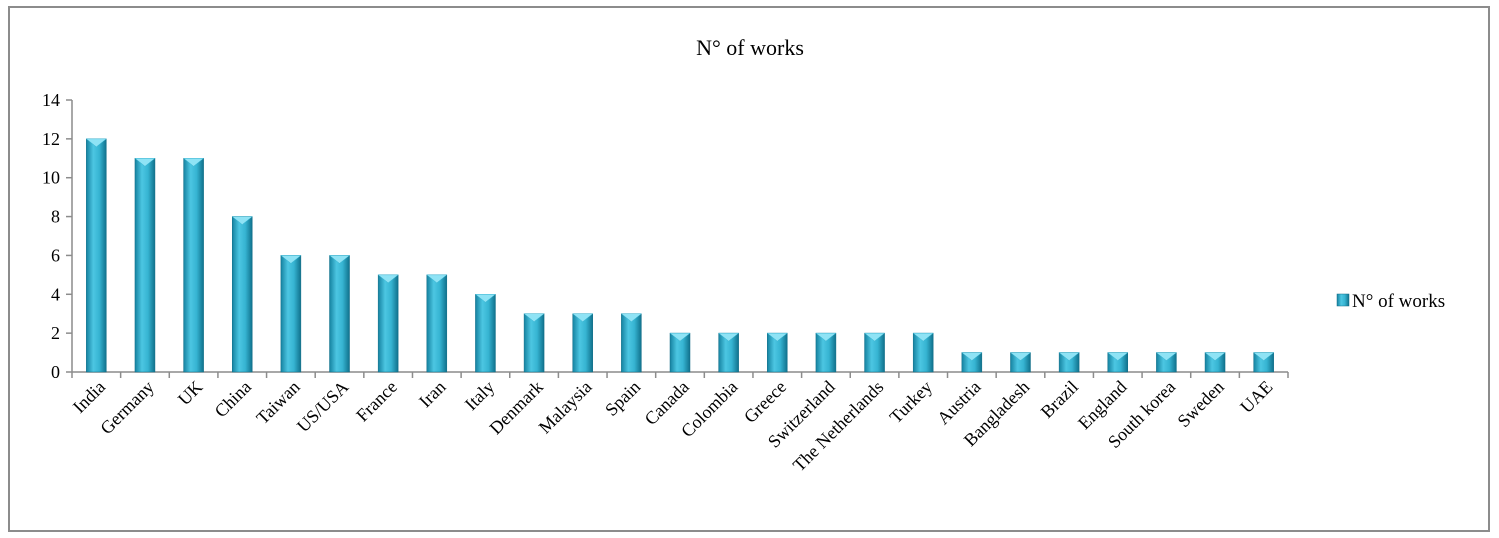 The image size is (1499, 538). What do you see at coordinates (1059, 399) in the screenshot?
I see `x-tick-label: Brazil` at bounding box center [1059, 399].